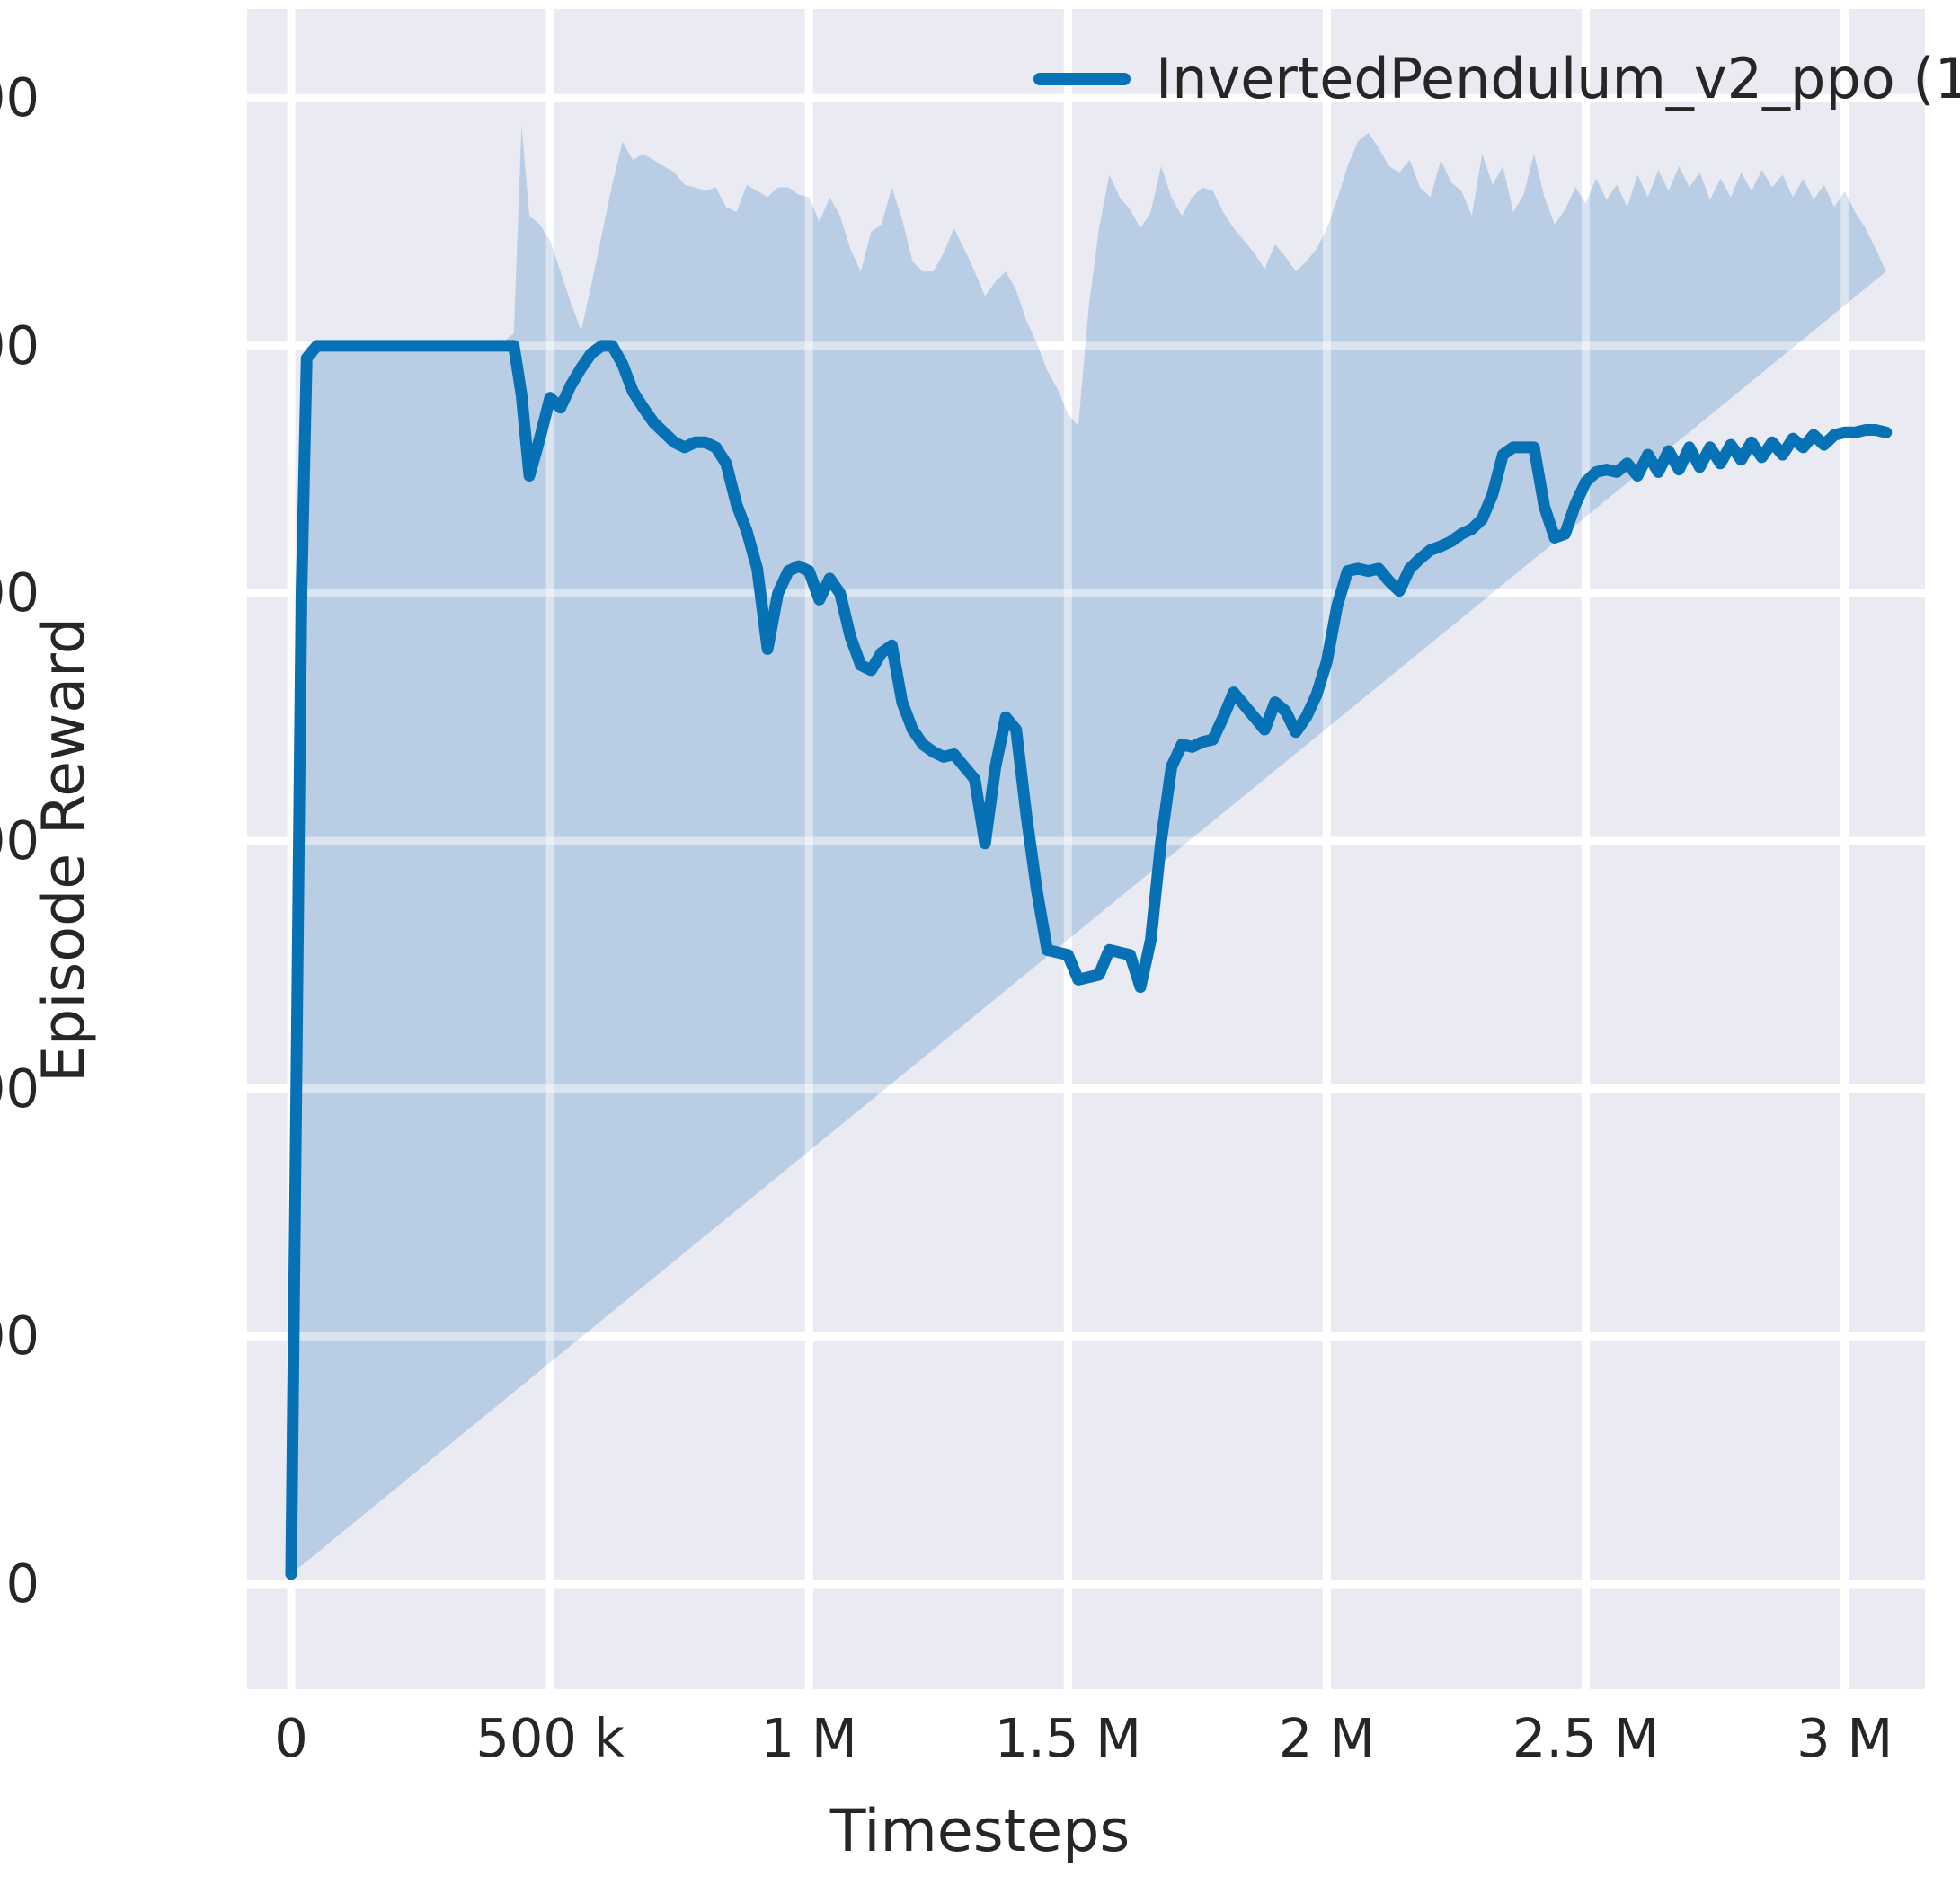 The height and width of the screenshot is (1885, 1960). I want to click on legend-line-swatch, so click(1082, 79).